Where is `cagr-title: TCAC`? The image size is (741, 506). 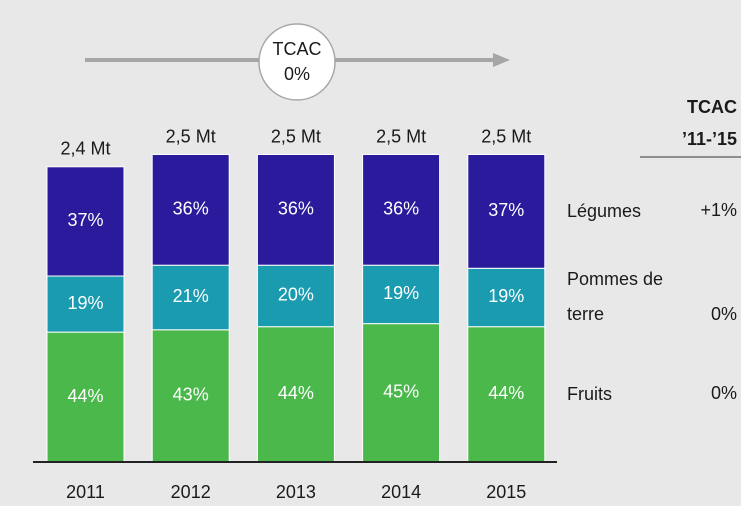 cagr-title: TCAC is located at coordinates (297, 49).